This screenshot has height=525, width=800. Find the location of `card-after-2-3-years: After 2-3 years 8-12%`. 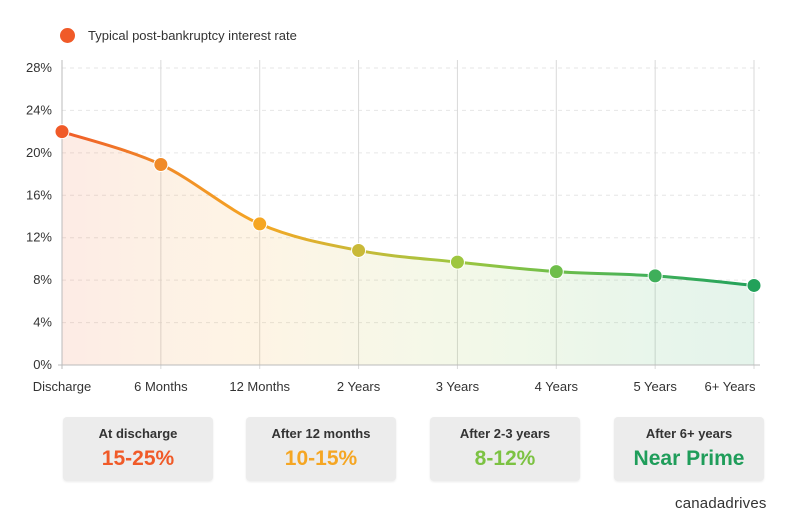

card-after-2-3-years: After 2-3 years 8-12% is located at coordinates (505, 449).